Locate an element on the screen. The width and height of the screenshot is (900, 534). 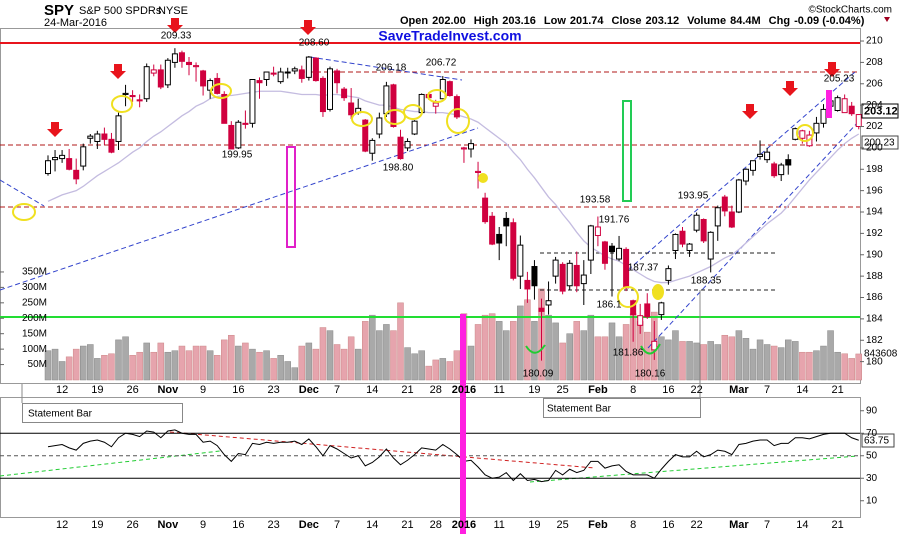
volume-tick-label: 200M is located at coordinates (34, 318).